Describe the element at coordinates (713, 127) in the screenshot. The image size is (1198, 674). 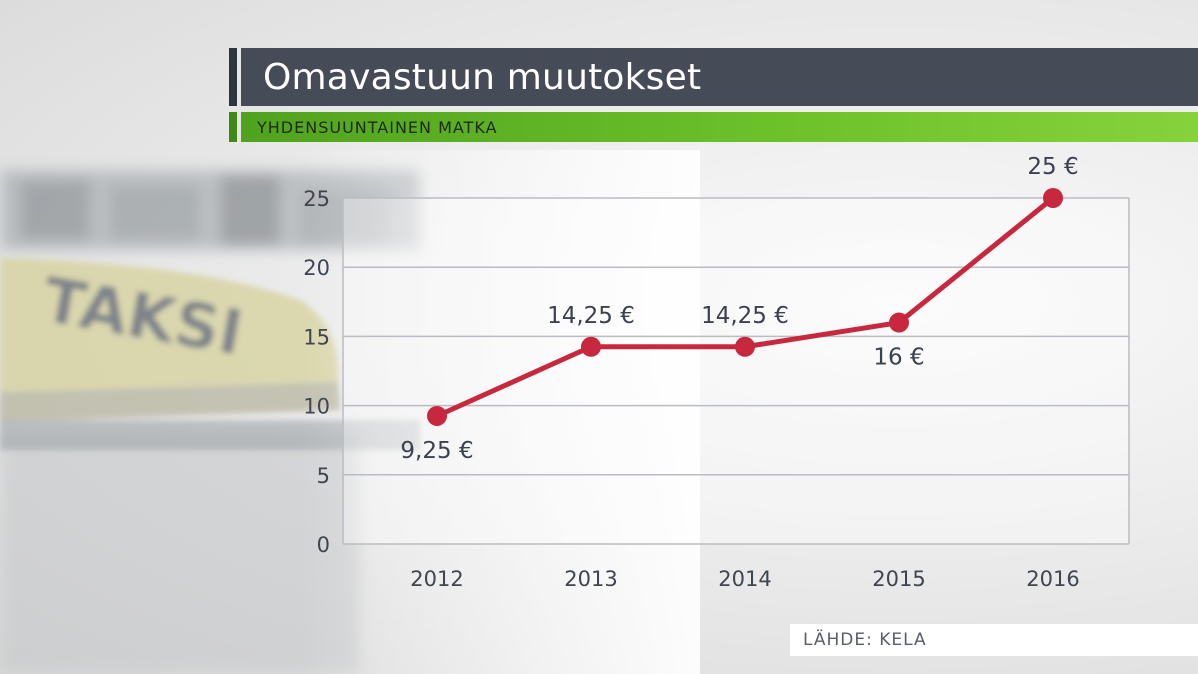
I see `subtitle-bar: YHDENSUUNTAINEN MATKA` at that location.